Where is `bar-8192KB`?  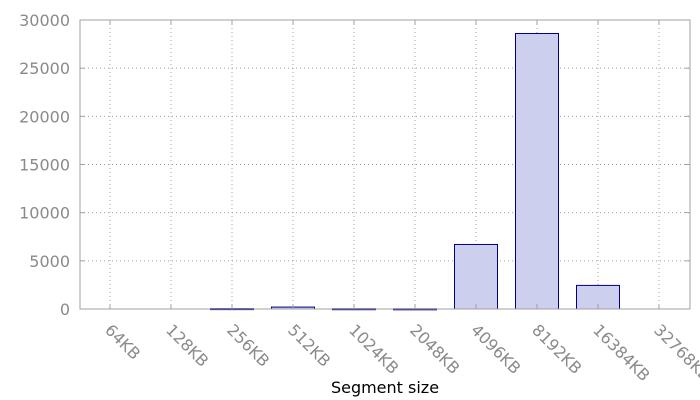
bar-8192KB is located at coordinates (537, 171).